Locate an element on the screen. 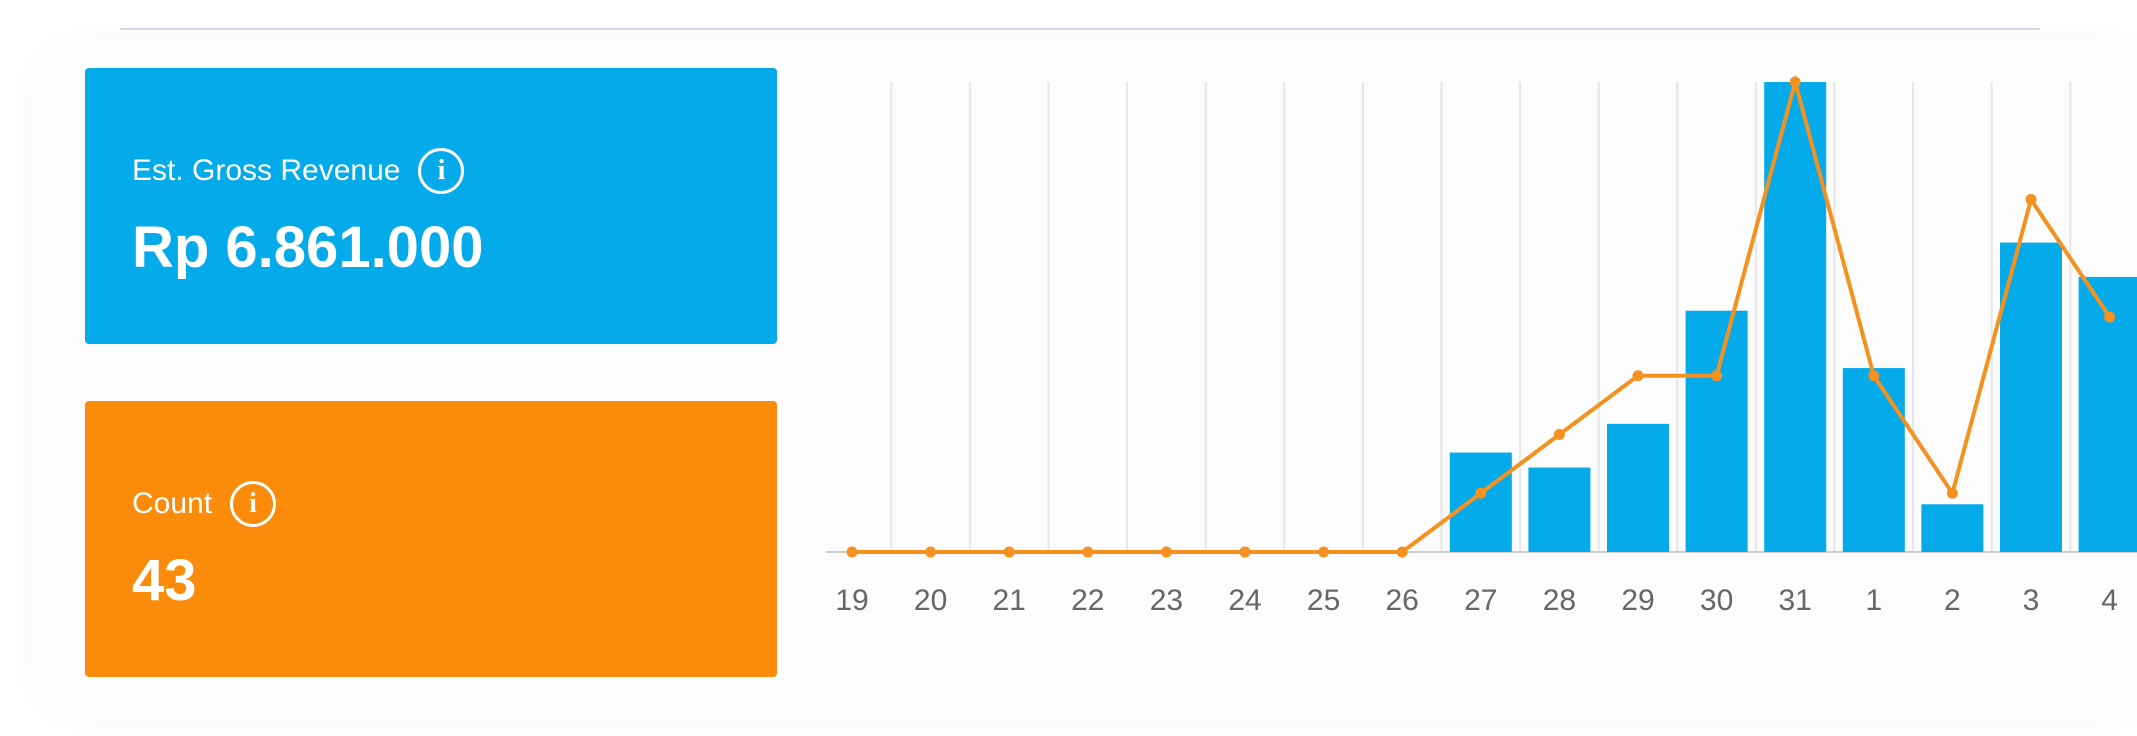 This screenshot has height=736, width=2137. card-label-row: Est. Gross Revenue i is located at coordinates (298, 171).